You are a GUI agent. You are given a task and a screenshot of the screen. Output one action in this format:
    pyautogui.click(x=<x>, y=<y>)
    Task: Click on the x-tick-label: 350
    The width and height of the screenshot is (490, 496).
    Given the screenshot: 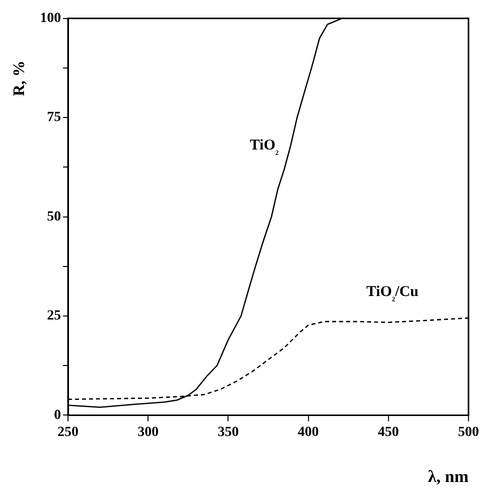 What is the action you would take?
    pyautogui.click(x=228, y=432)
    